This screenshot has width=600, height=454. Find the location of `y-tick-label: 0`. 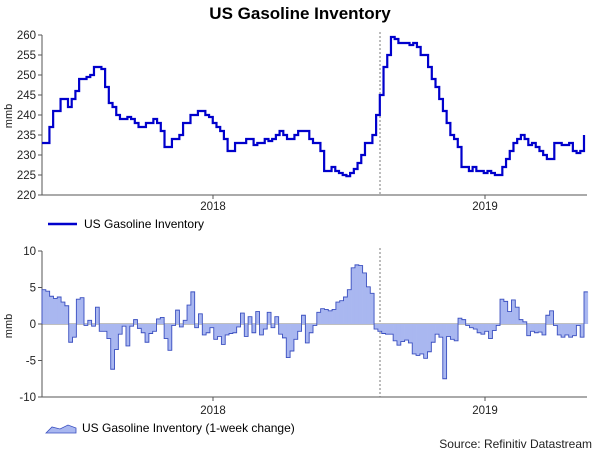

y-tick-label: 0 is located at coordinates (33, 325).